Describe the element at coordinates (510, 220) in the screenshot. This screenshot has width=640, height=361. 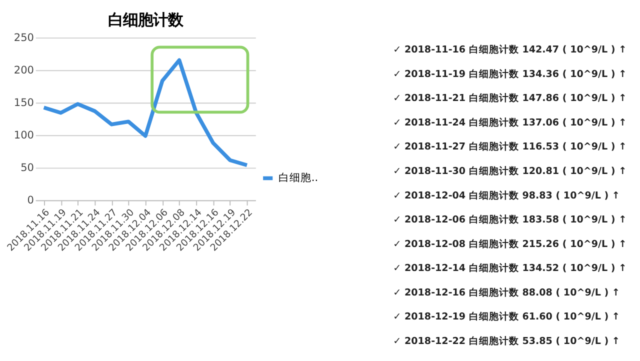
I see `text: ✓ 2018-12-06 白细胞计数 183.58 ( 10^9/L ) ↑` at that location.